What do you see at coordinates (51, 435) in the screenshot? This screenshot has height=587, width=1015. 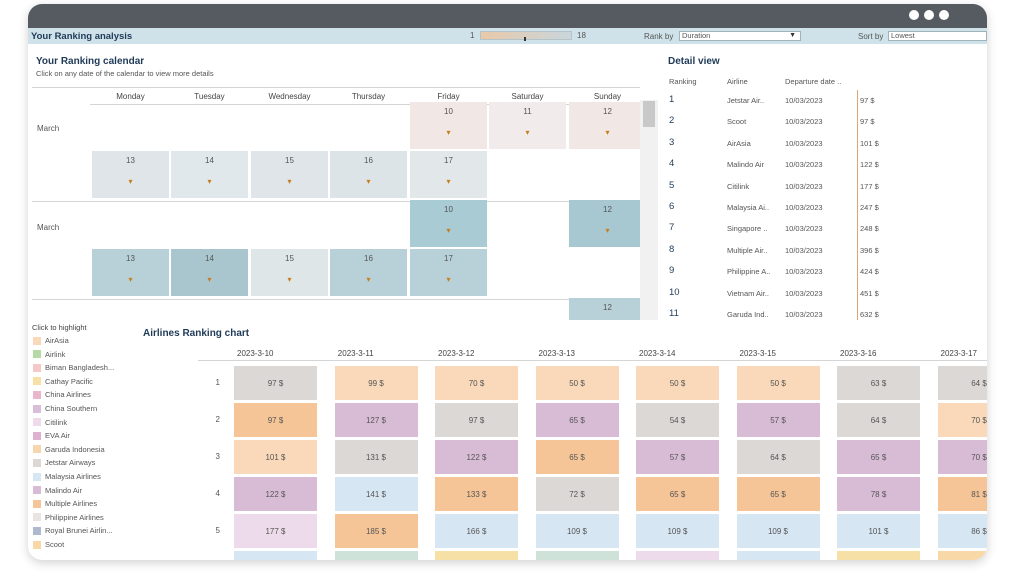 I see `legend-item: EVA Air` at bounding box center [51, 435].